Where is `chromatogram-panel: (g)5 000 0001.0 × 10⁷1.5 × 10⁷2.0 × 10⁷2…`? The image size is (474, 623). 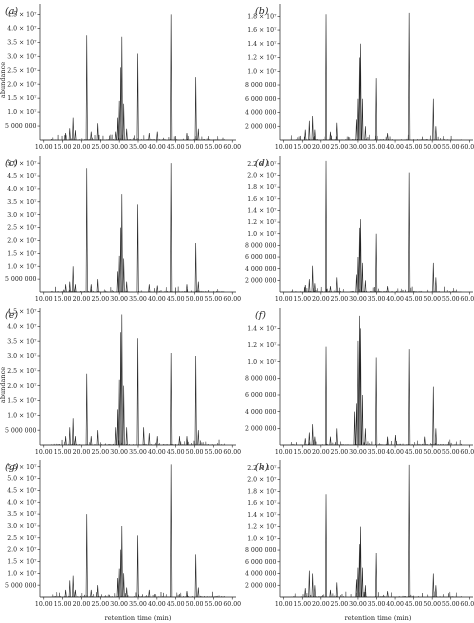 chromatogram-panel: (g)5 000 0001.0 × 10⁷1.5 × 10⁷2.0 × 10⁷2… is located at coordinates (123, 534).